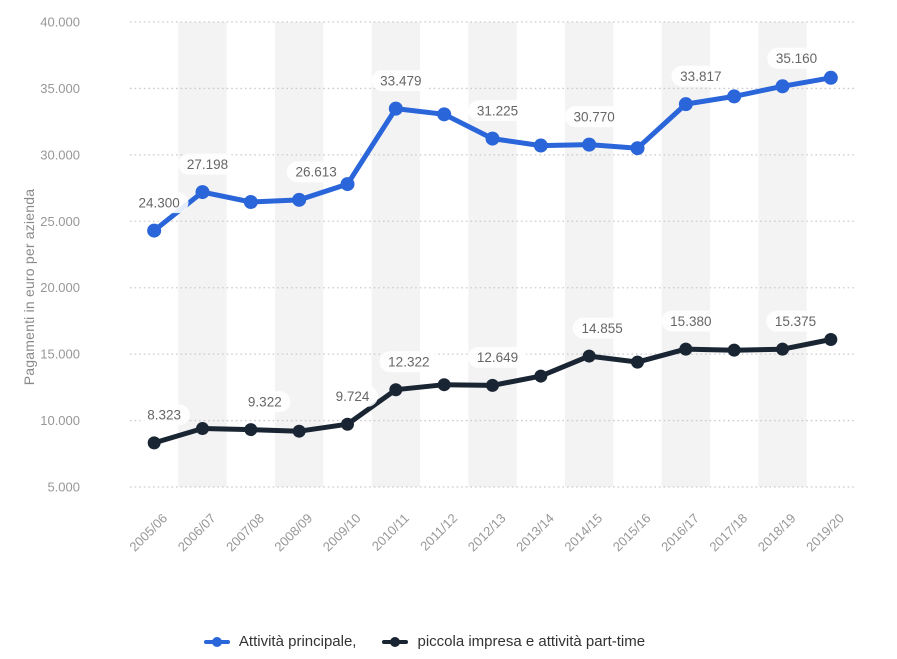 The image size is (897, 659). I want to click on point-label: 26.613, so click(316, 172).